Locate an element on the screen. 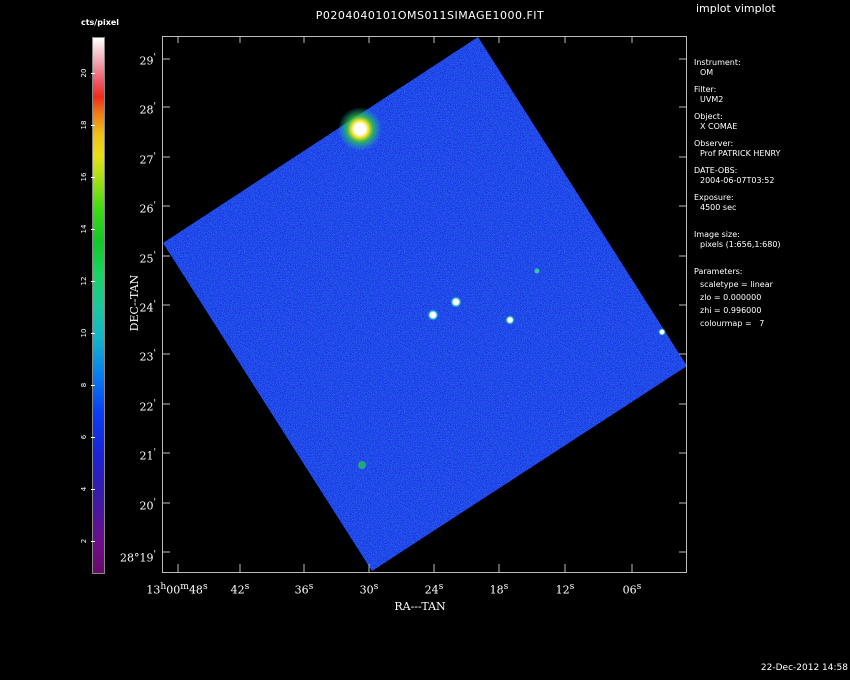 The image size is (850, 680). param-scaletype: scaletype = linear is located at coordinates (736, 284).